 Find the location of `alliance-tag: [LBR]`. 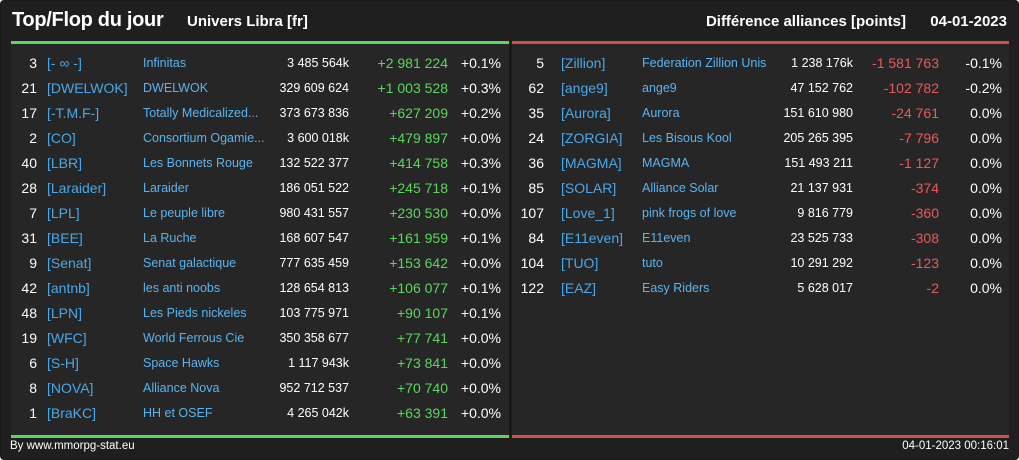

alliance-tag: [LBR] is located at coordinates (65, 163).